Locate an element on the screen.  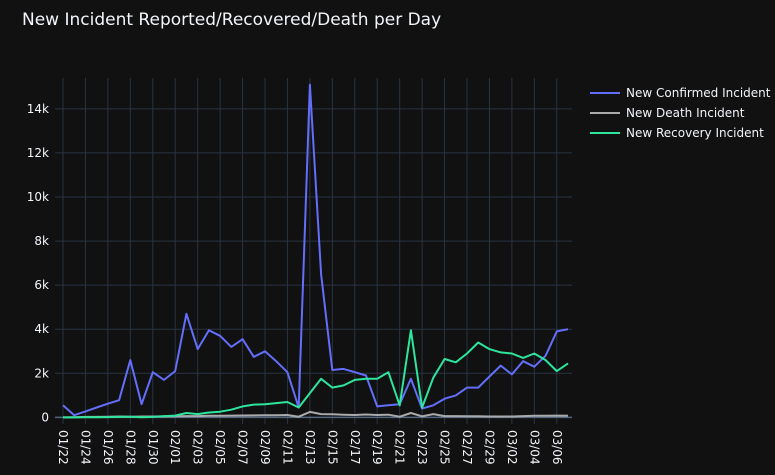
x-tick-label: 02/29 is located at coordinates (489, 447).